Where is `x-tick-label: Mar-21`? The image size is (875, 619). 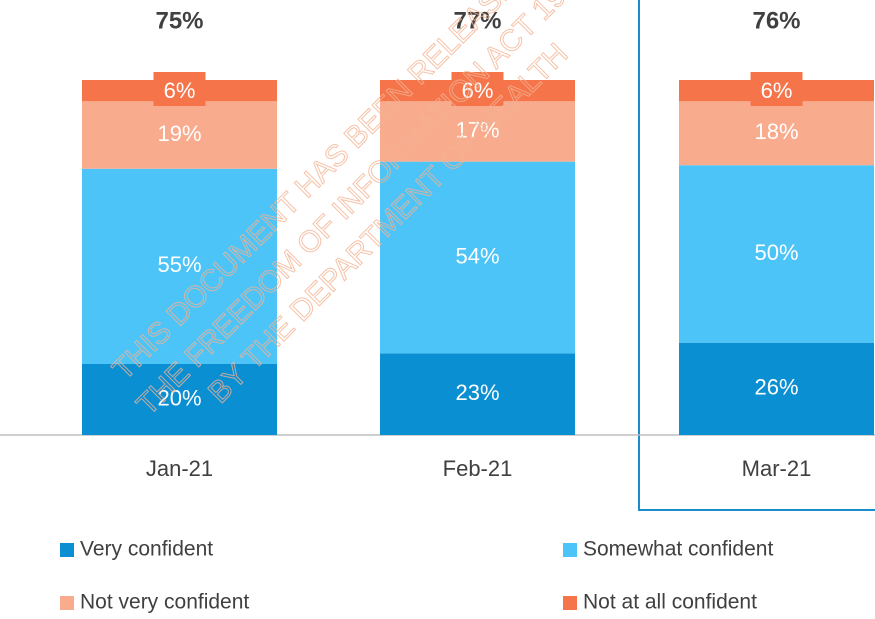 x-tick-label: Mar-21 is located at coordinates (777, 468).